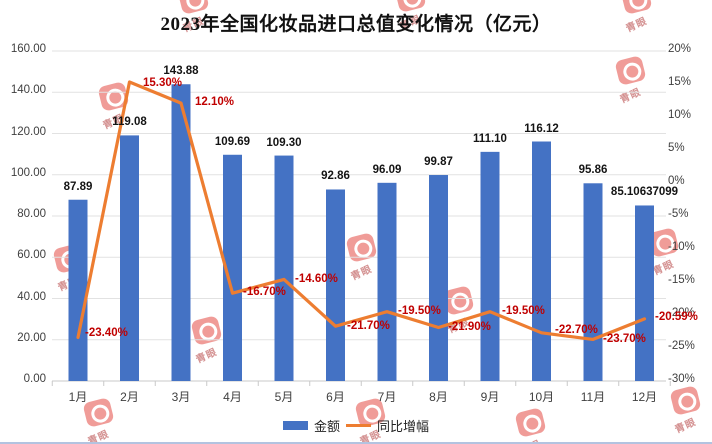 The image size is (712, 444). I want to click on legend-amount-label: 金额, so click(326, 426).